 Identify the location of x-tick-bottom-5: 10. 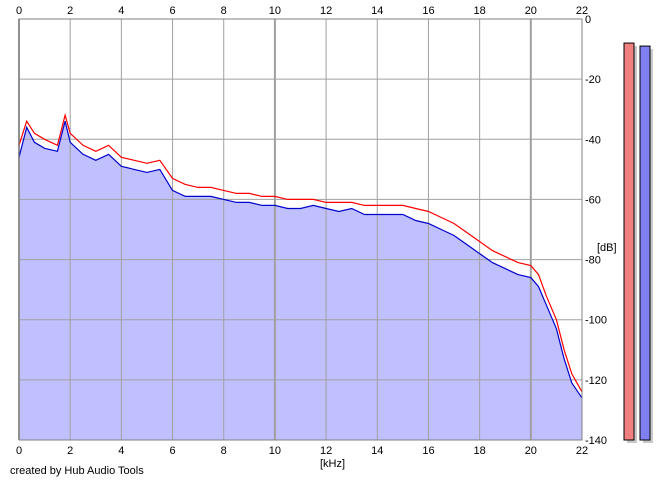
(275, 451).